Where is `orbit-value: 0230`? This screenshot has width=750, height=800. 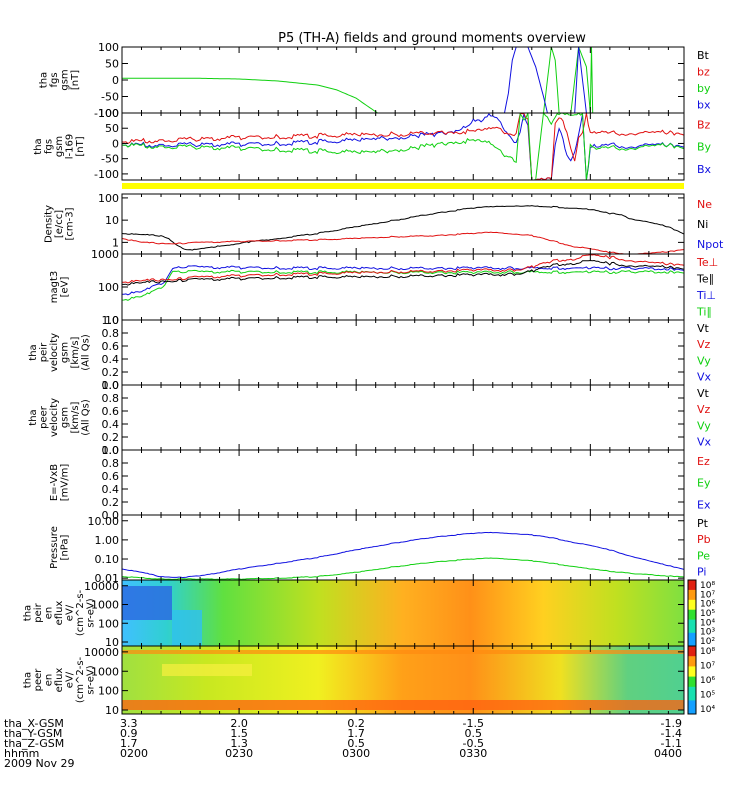 orbit-value: 0230 is located at coordinates (239, 753).